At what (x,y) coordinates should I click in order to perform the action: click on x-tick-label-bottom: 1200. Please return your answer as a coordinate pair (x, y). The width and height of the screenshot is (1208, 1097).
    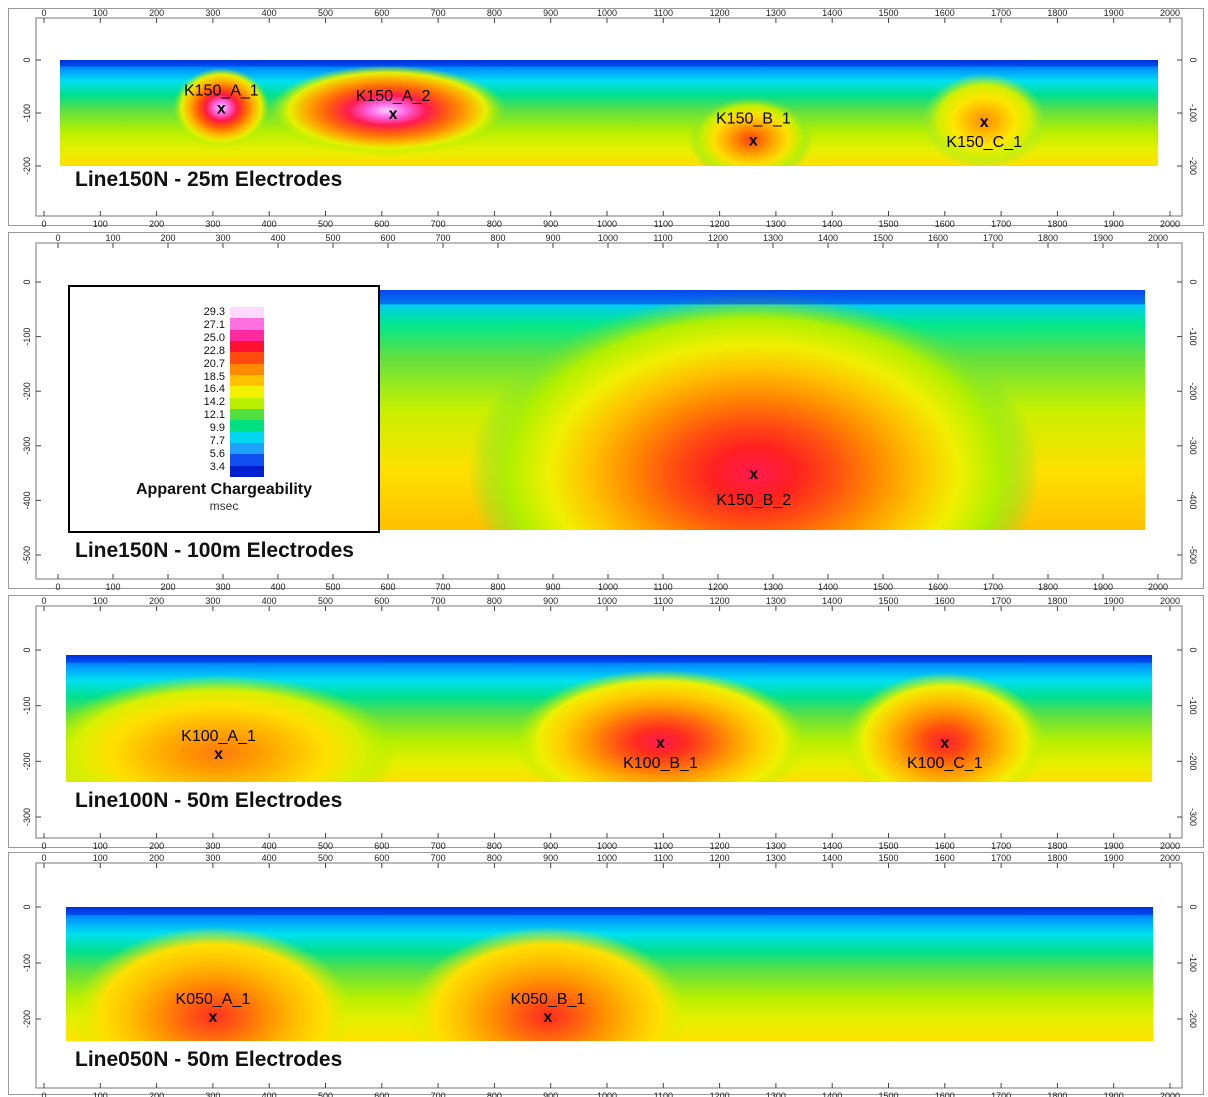
    Looking at the image, I should click on (720, 846).